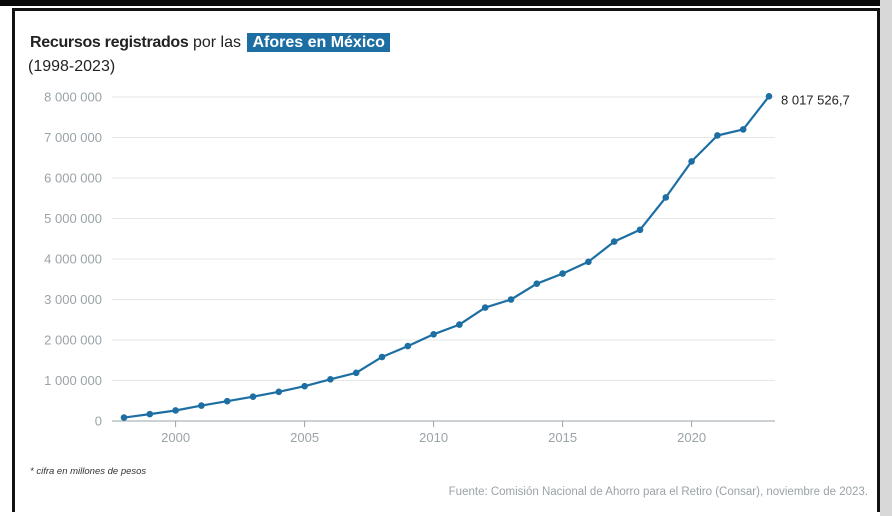 This screenshot has height=516, width=892. I want to click on y-tick-label: 3 000 000, so click(73, 299).